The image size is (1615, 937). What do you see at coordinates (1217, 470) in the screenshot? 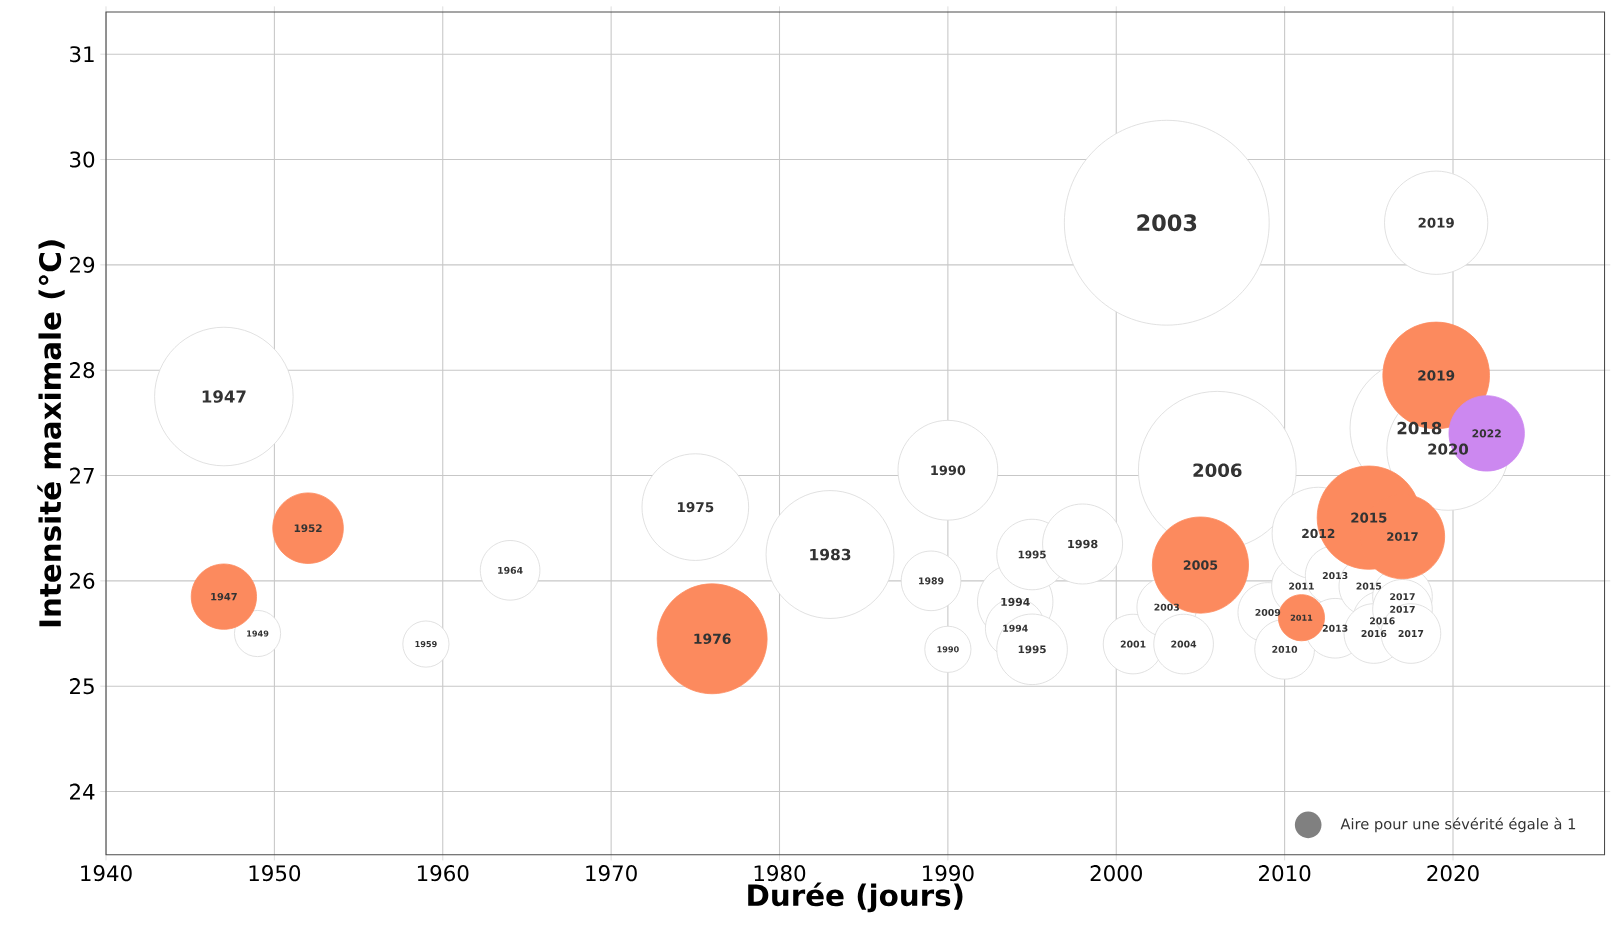
I see `annotation: 2006` at bounding box center [1217, 470].